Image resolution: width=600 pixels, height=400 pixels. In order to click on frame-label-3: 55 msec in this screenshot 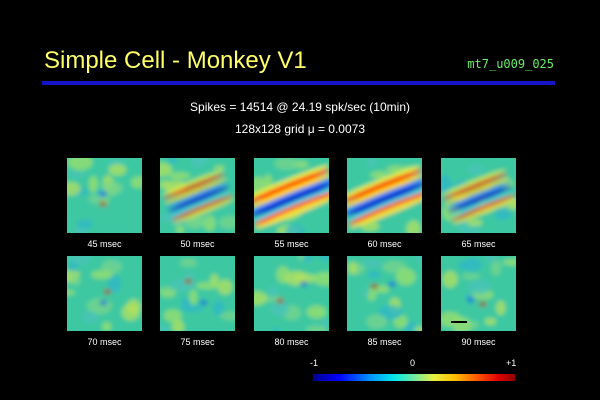, I will do `click(291, 244)`.